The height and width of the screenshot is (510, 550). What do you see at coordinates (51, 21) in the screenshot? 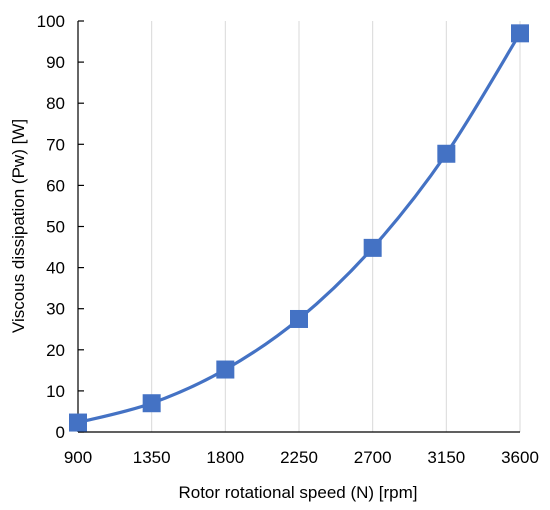
I see `y-tick-label: 100` at bounding box center [51, 21].